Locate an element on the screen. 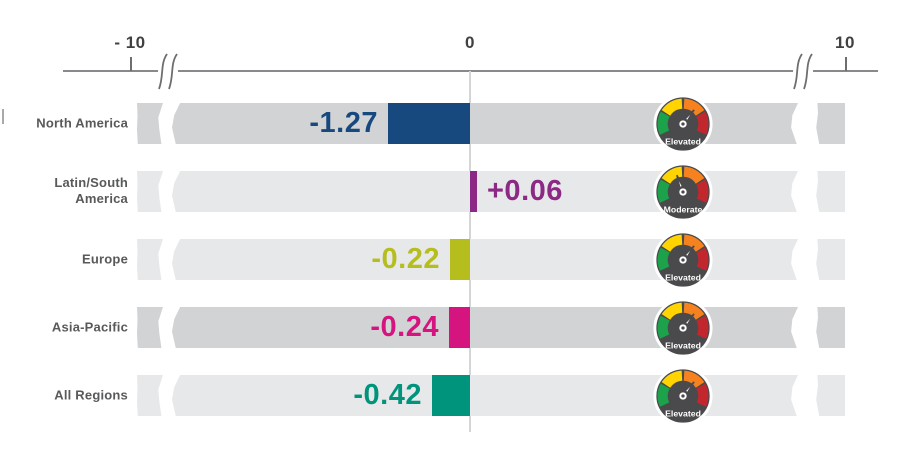  value-label: -0.22 is located at coordinates (405, 259).